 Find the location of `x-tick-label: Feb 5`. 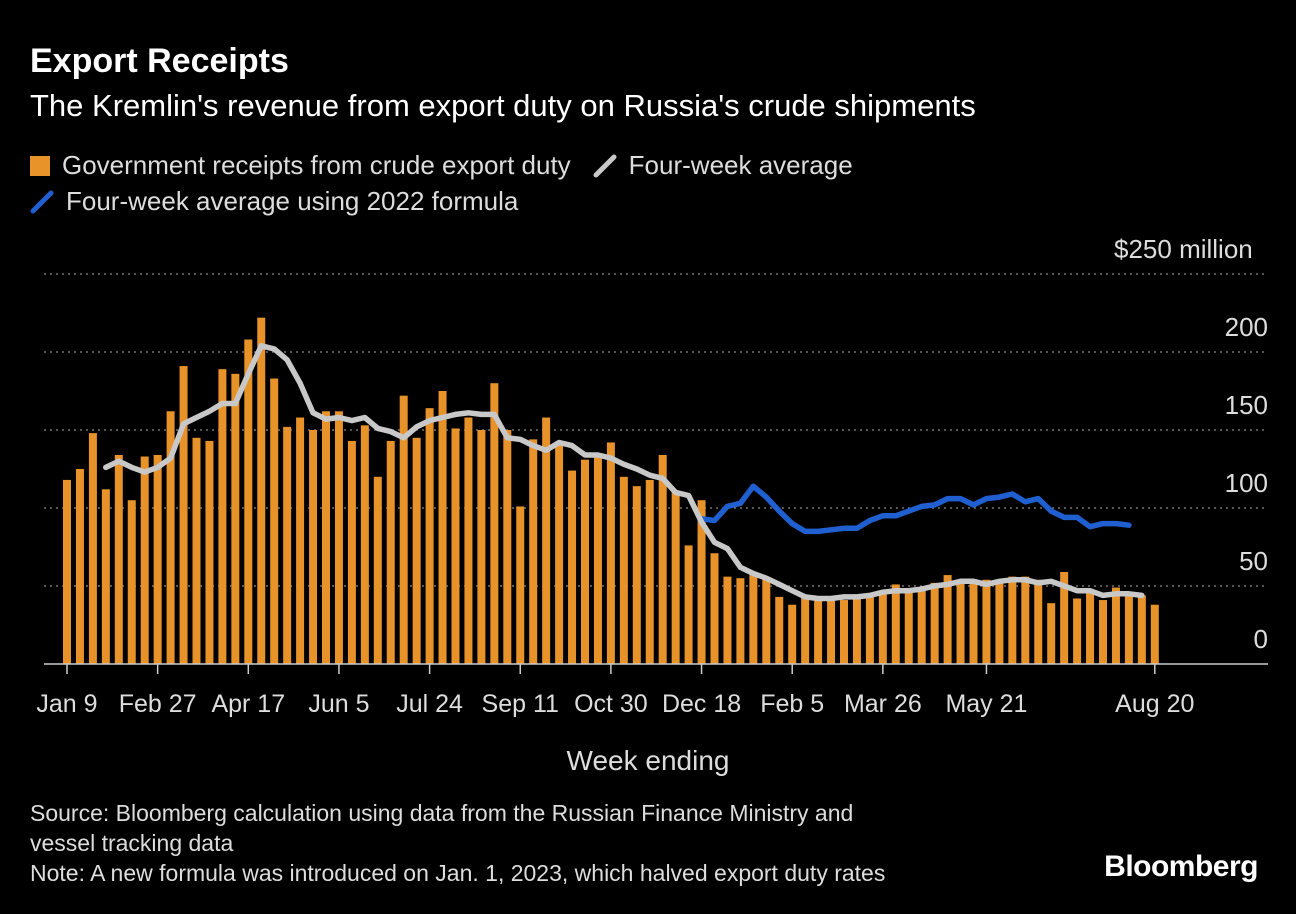

x-tick-label: Feb 5 is located at coordinates (792, 704).